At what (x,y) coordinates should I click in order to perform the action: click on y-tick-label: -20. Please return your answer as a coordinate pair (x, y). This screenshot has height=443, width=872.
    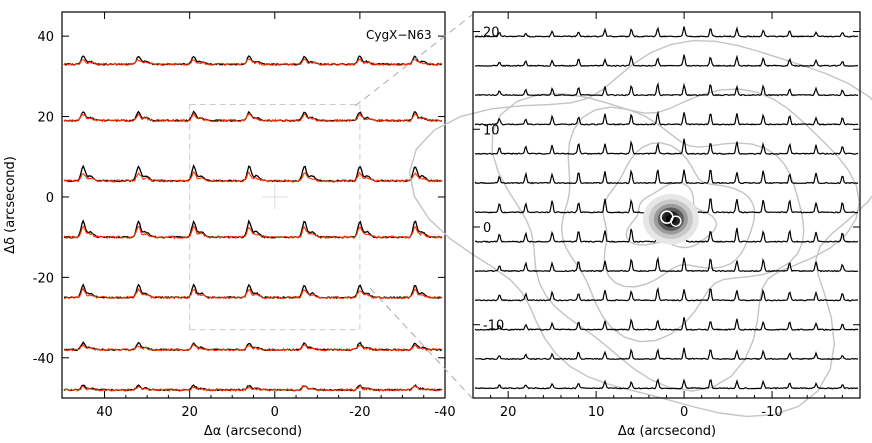
    Looking at the image, I should click on (43, 278).